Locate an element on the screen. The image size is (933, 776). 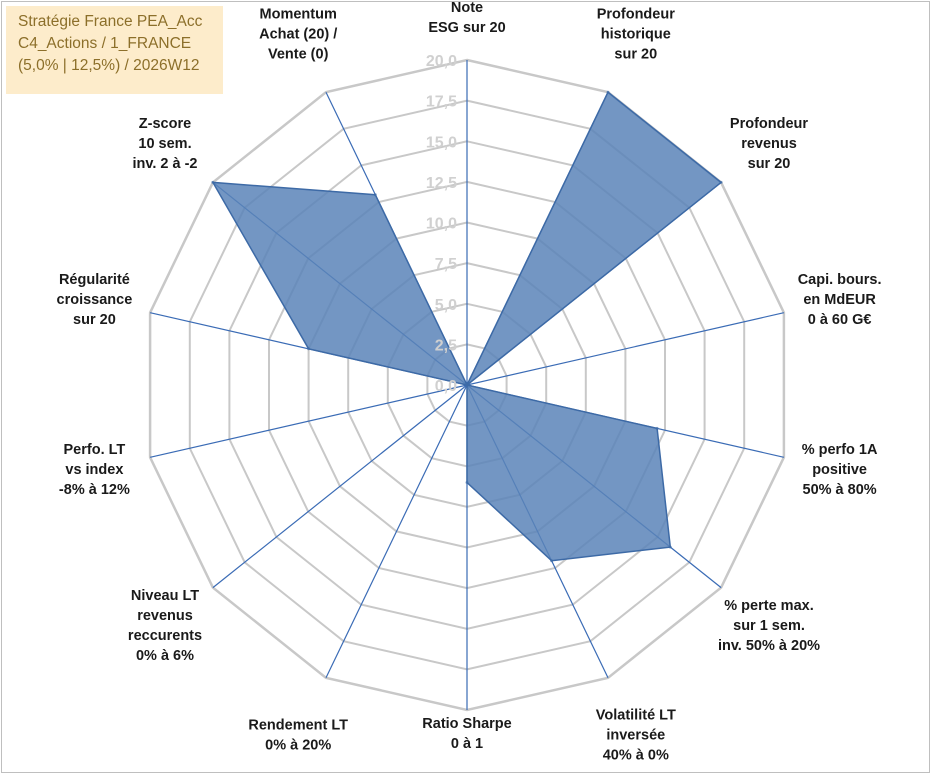
axis-label-13: Momentum Achat (20) / Vente (0) is located at coordinates (298, 35).